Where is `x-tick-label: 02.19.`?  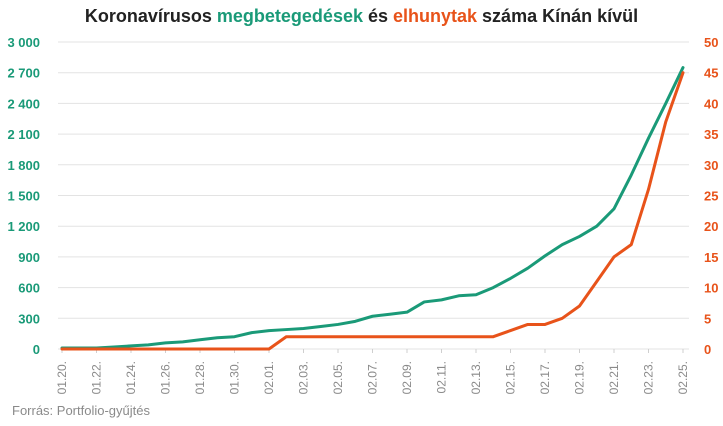 x-tick-label: 02.19. is located at coordinates (580, 377).